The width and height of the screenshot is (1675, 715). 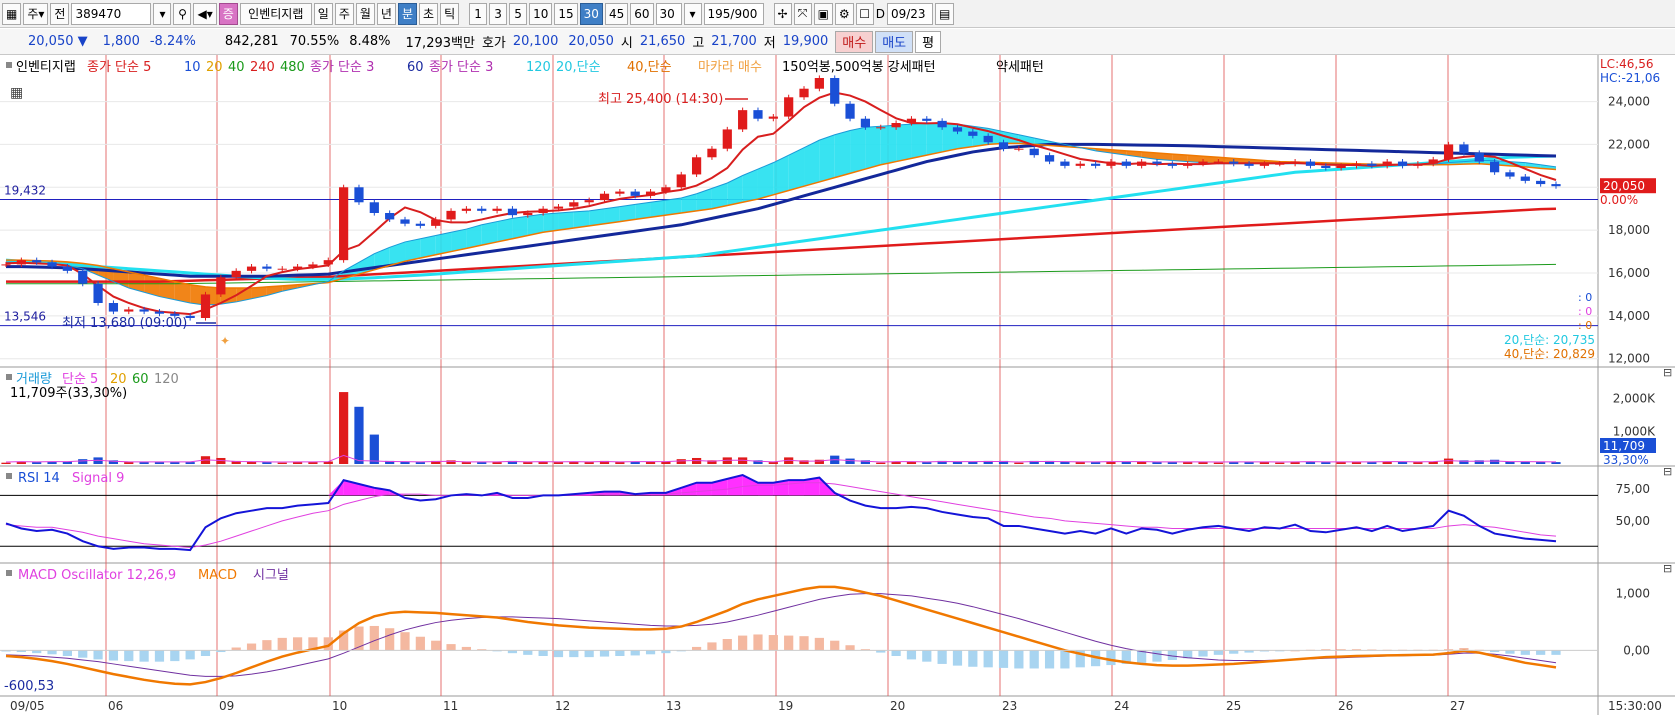 What do you see at coordinates (1629, 273) in the screenshot?
I see `price-tick-label: 16,000` at bounding box center [1629, 273].